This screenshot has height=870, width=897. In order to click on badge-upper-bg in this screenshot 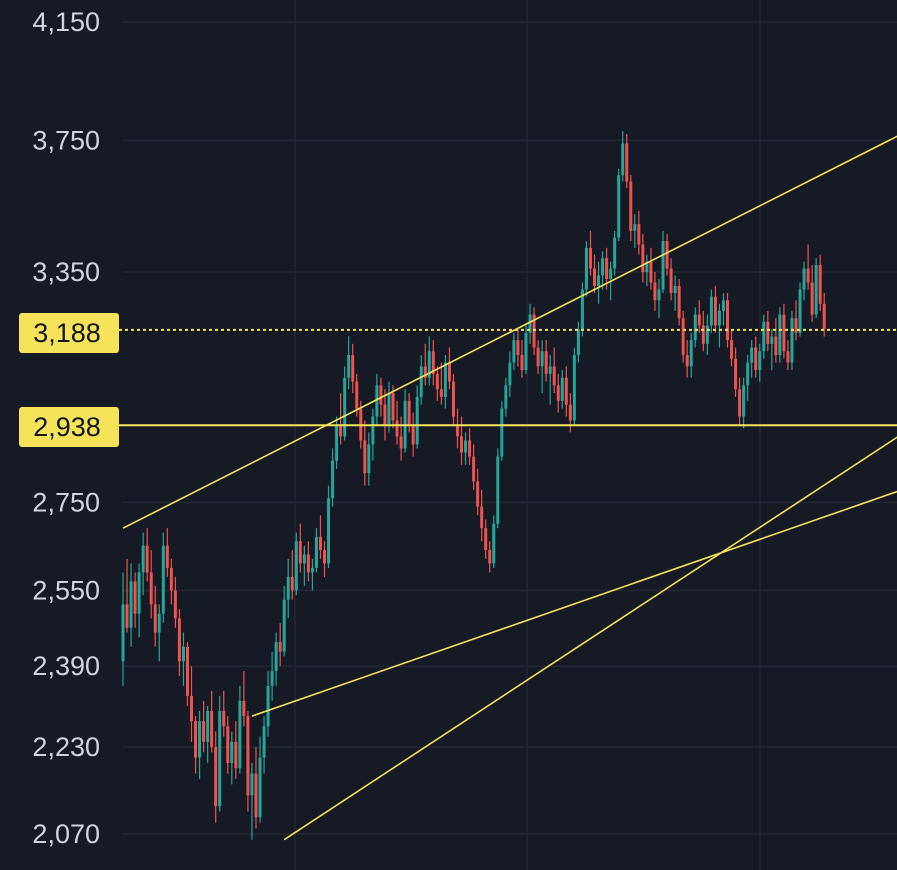, I will do `click(69, 333)`.